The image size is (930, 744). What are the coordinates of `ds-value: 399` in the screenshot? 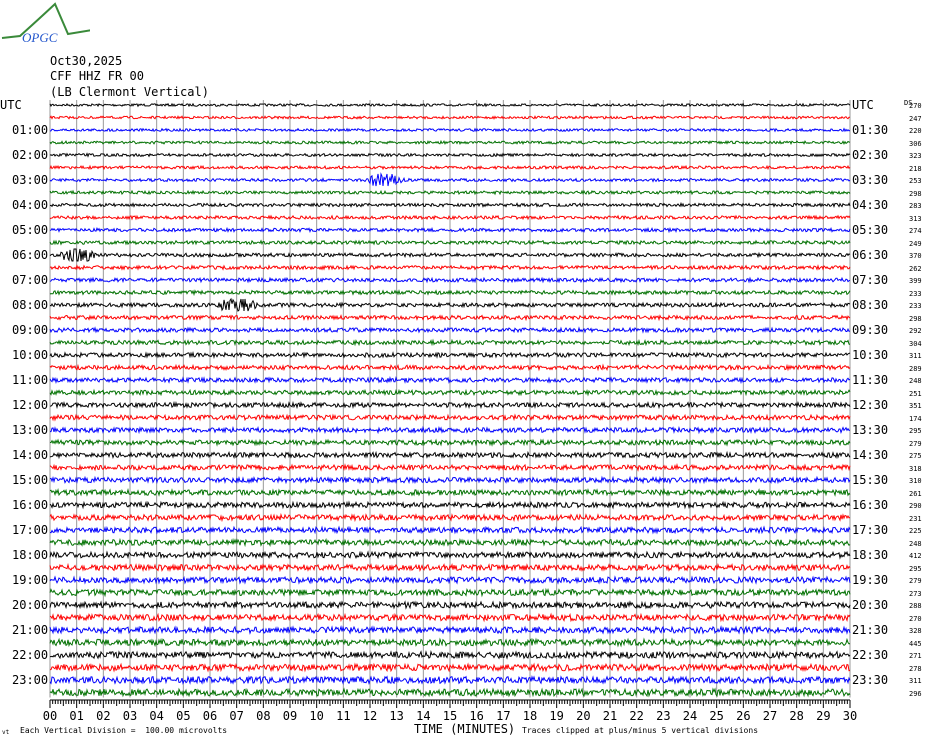 It's located at (915, 281).